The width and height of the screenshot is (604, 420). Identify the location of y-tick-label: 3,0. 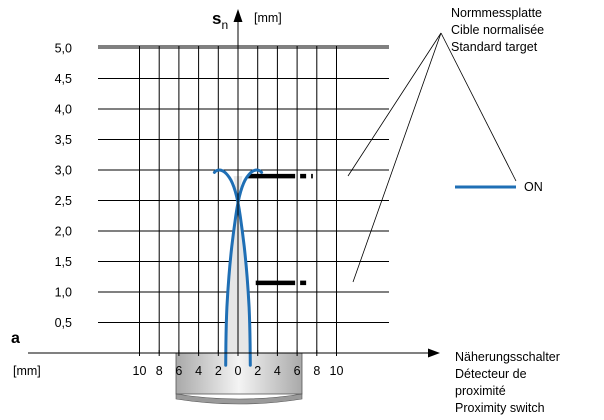
(63, 171).